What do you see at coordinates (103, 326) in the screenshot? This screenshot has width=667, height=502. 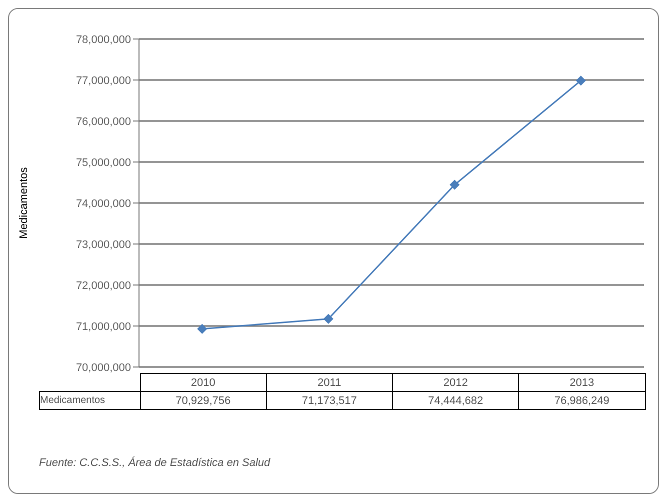 I see `y-tick-label: 71,000,000` at bounding box center [103, 326].